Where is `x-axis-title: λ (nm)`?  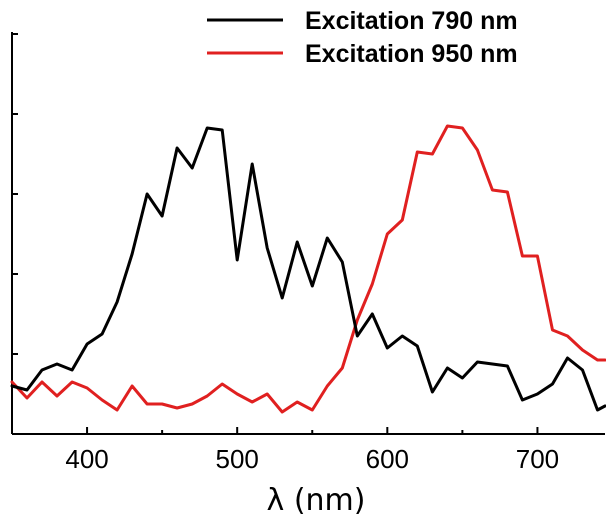 x-axis-title: λ (nm) is located at coordinates (316, 500).